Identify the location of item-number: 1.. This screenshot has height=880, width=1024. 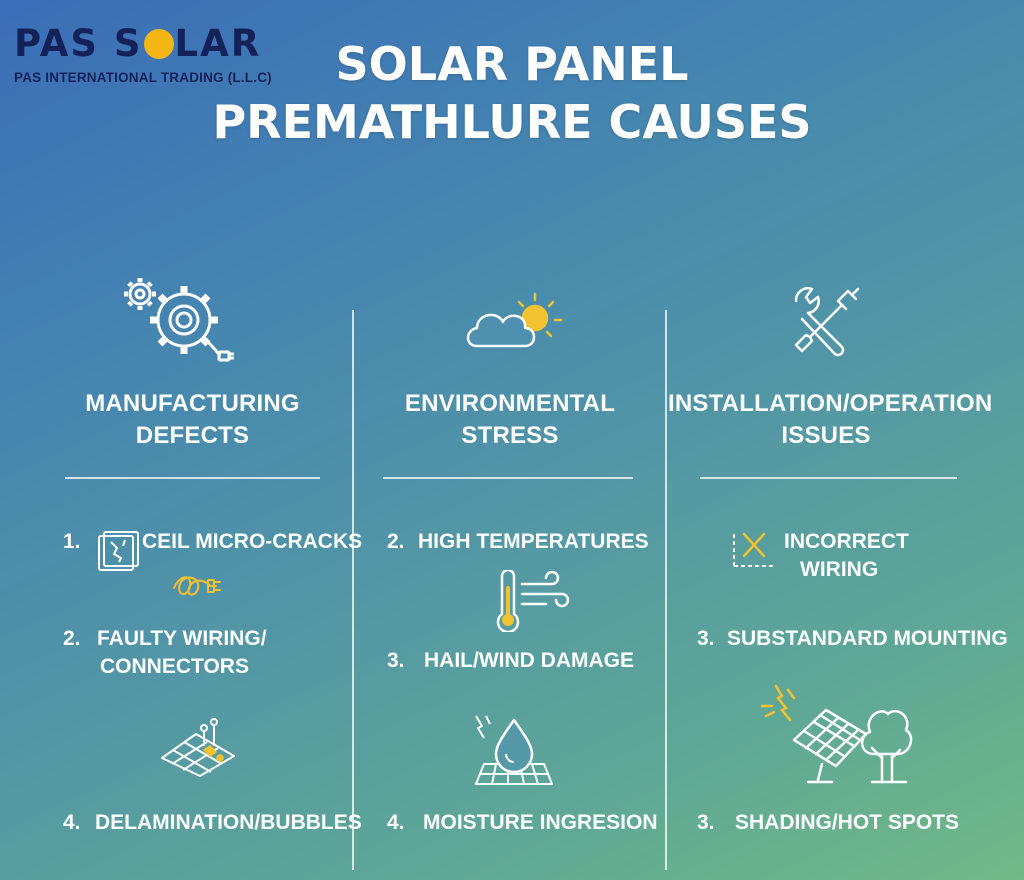
(72, 541).